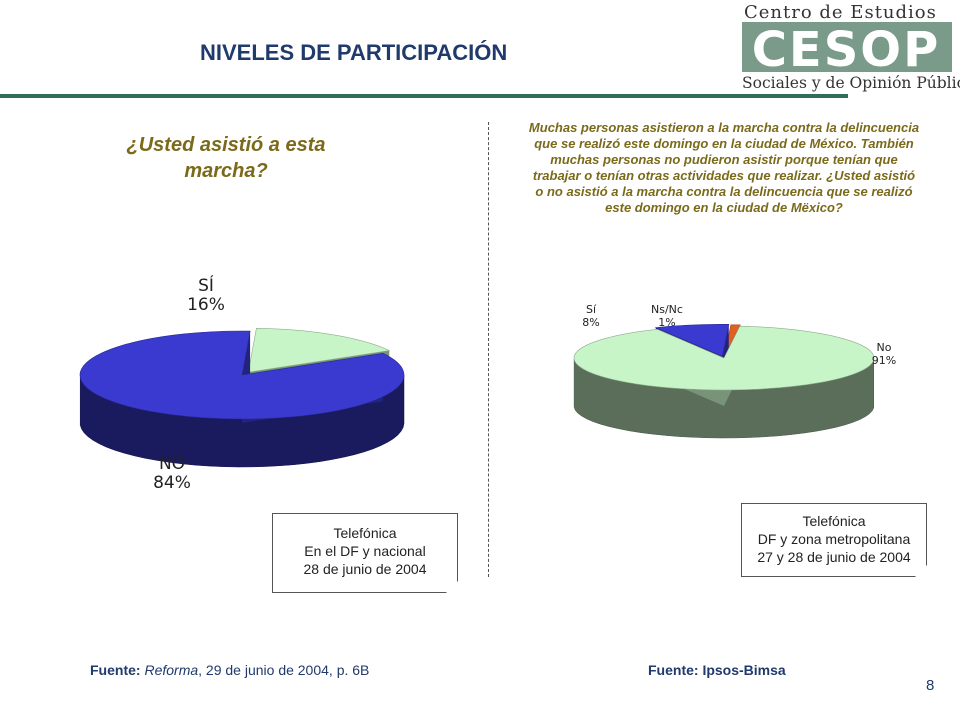  Describe the element at coordinates (846, 50) in the screenshot. I see `logo-acronym: CESOP` at that location.